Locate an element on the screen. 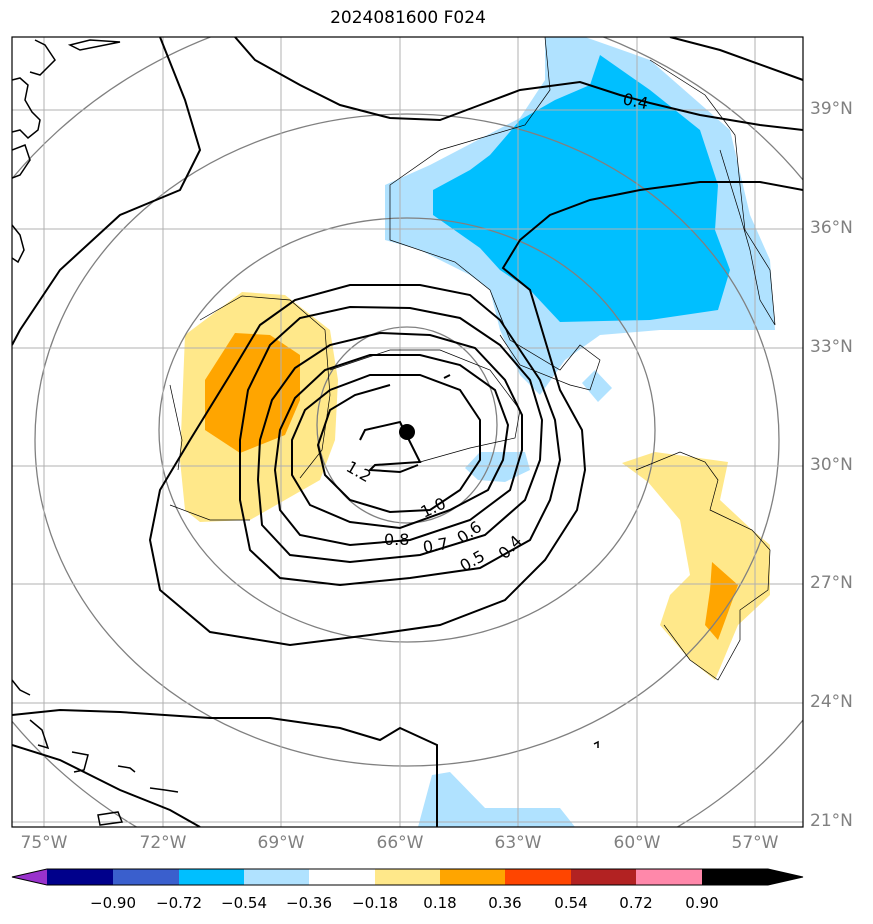 This screenshot has width=873, height=924. lat-label: 27°N is located at coordinates (831, 583).